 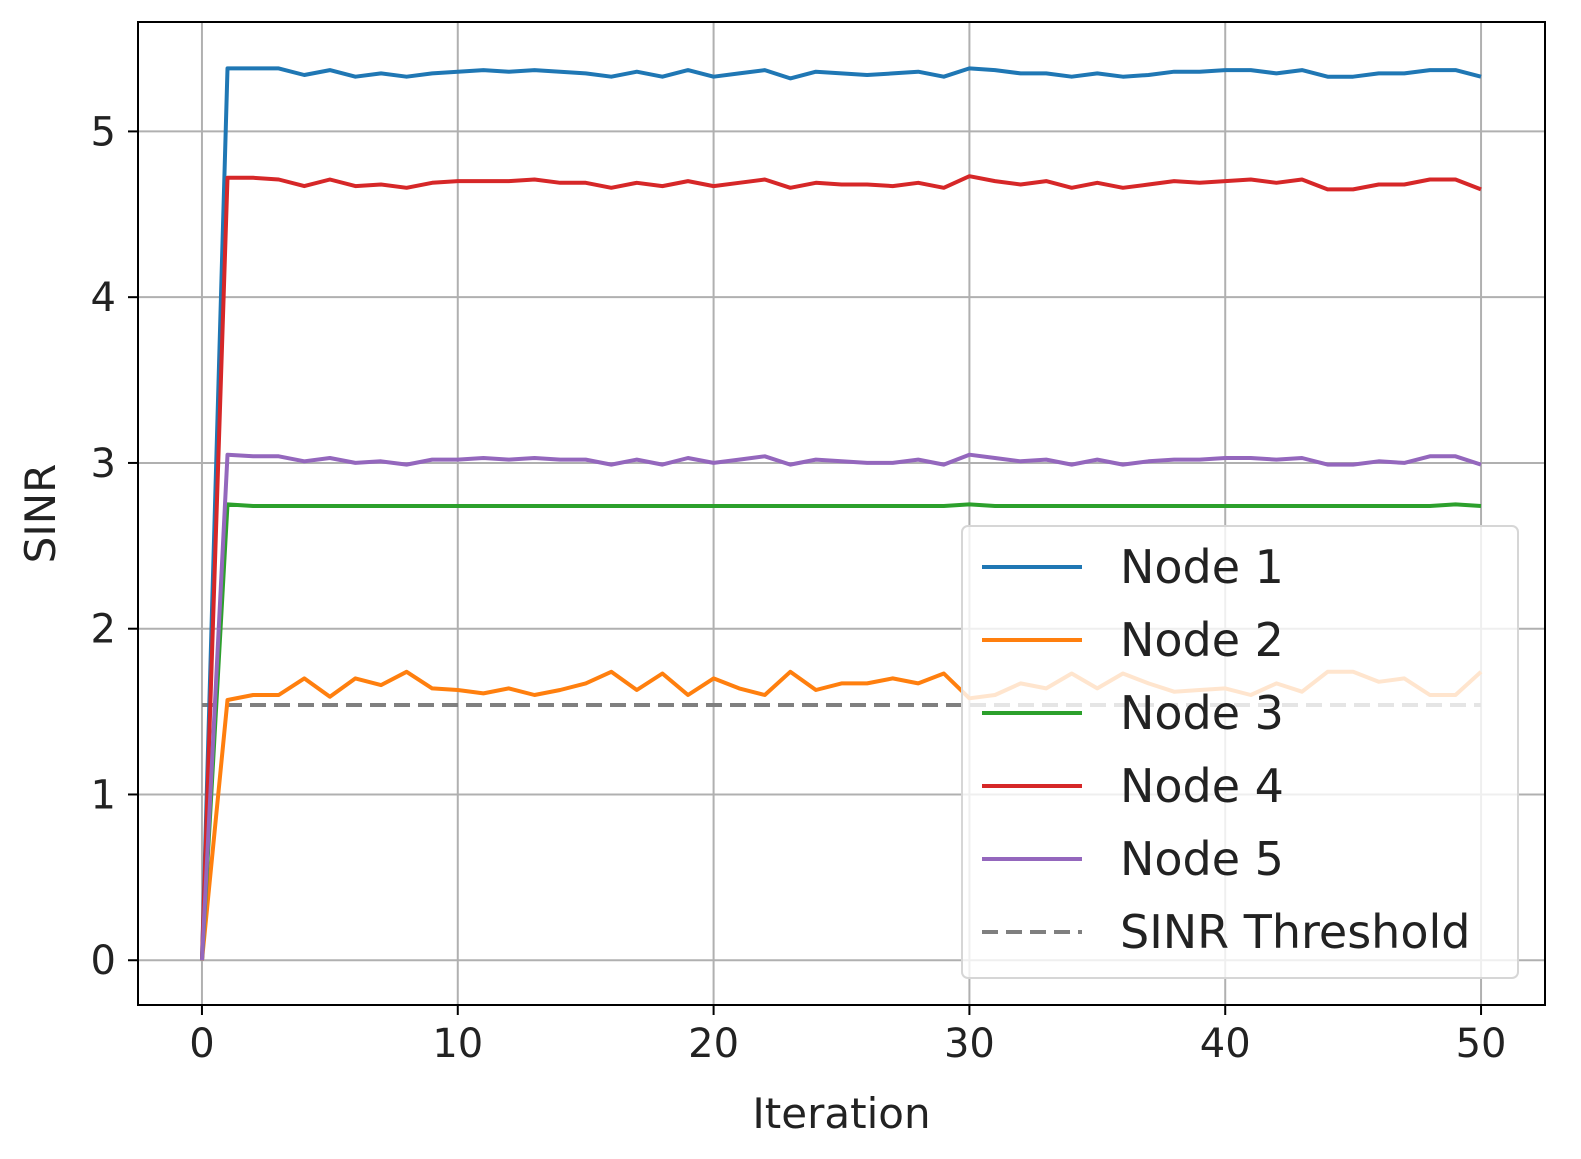 What do you see at coordinates (103, 630) in the screenshot?
I see `y-tick-label: 2` at bounding box center [103, 630].